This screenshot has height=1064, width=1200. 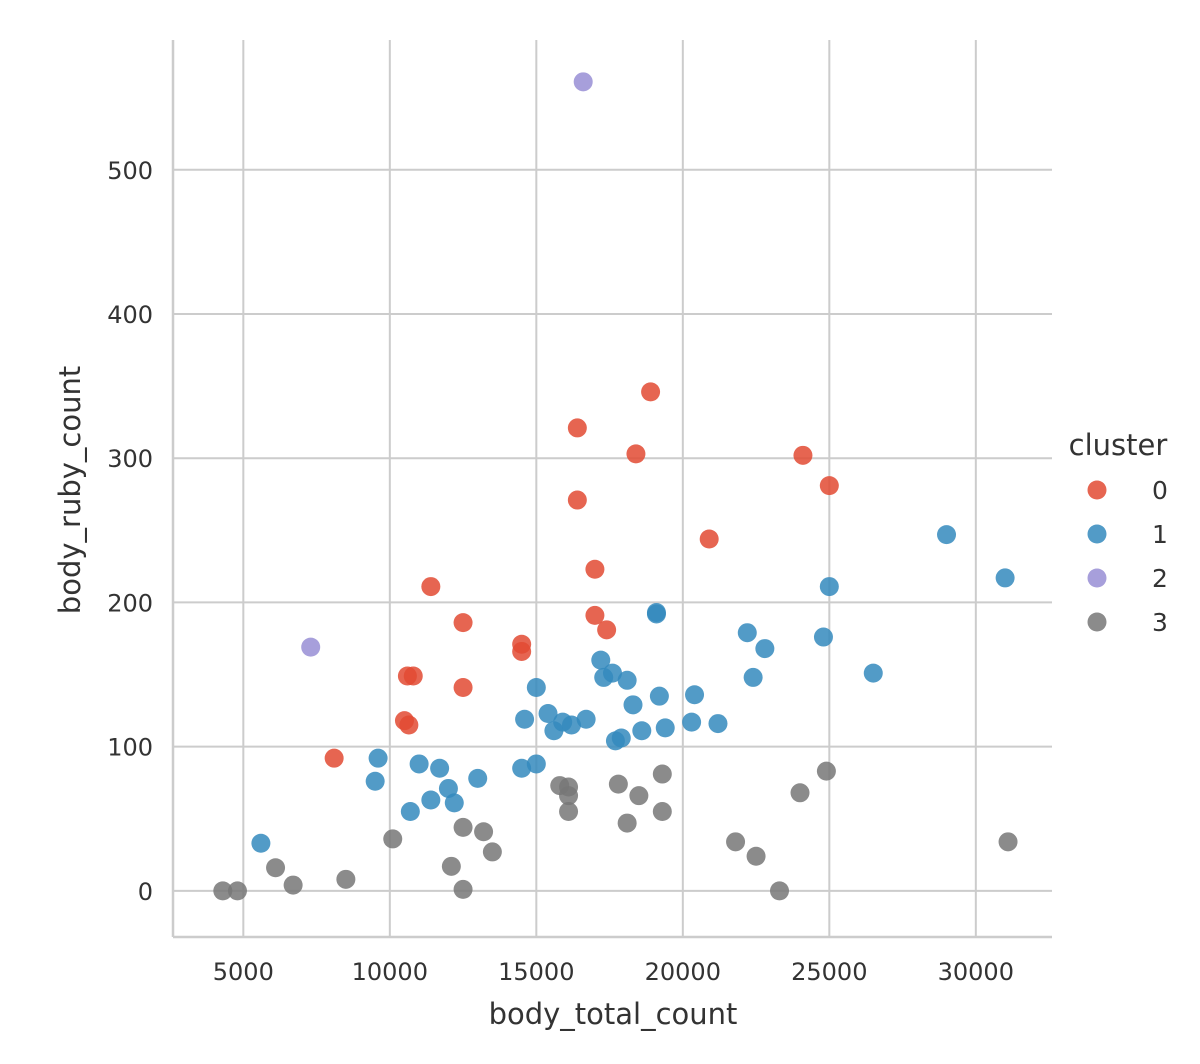 I want to click on legend-item-3: 3, so click(x=1127, y=622).